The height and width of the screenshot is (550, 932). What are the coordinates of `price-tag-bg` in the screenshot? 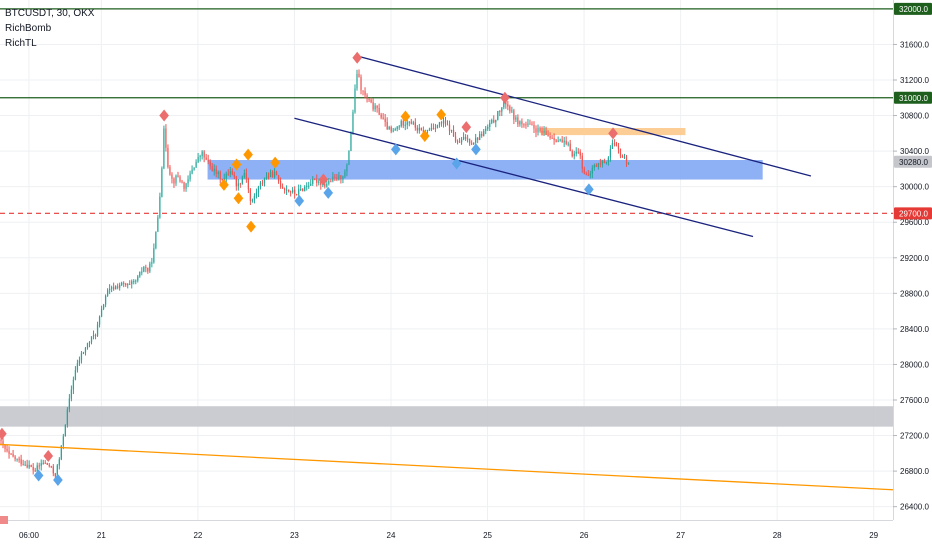 It's located at (913, 213).